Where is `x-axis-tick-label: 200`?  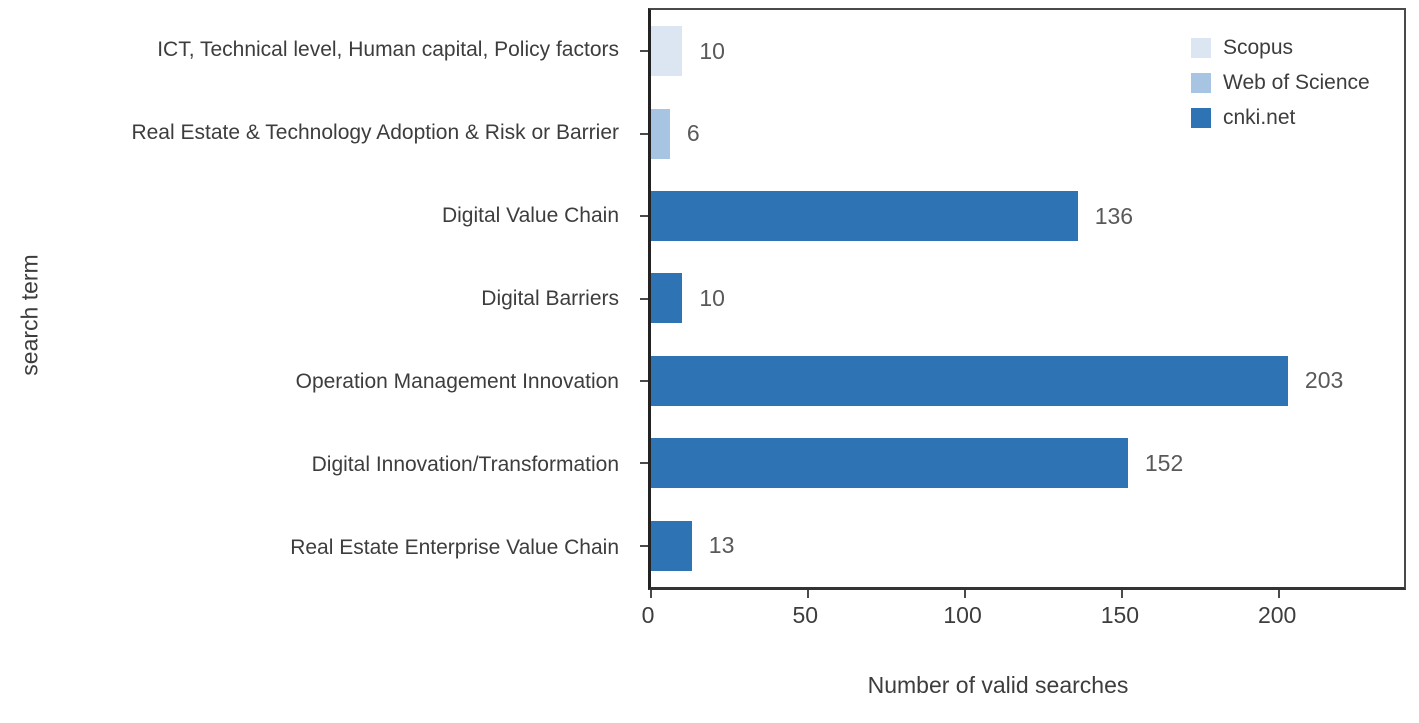
x-axis-tick-label: 200 is located at coordinates (1277, 615).